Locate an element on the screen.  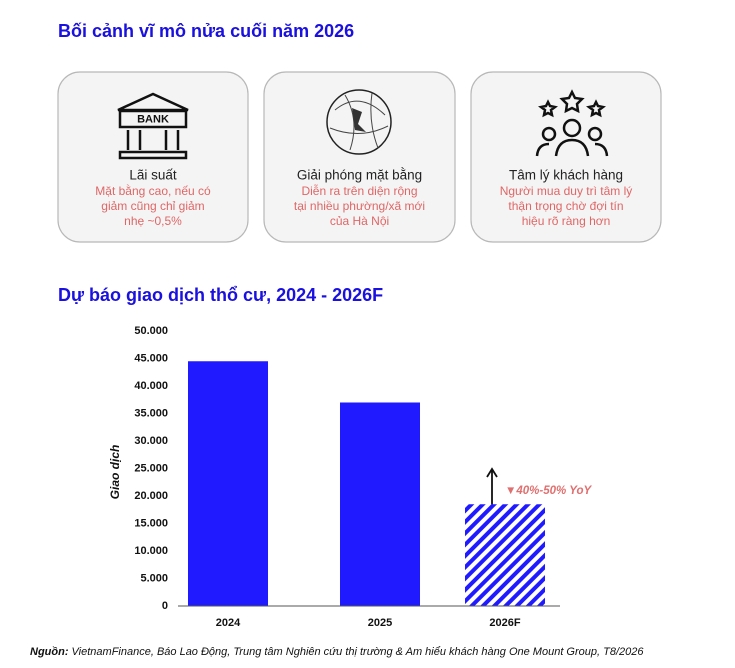
y-tick-label: 30.000 is located at coordinates (151, 441).